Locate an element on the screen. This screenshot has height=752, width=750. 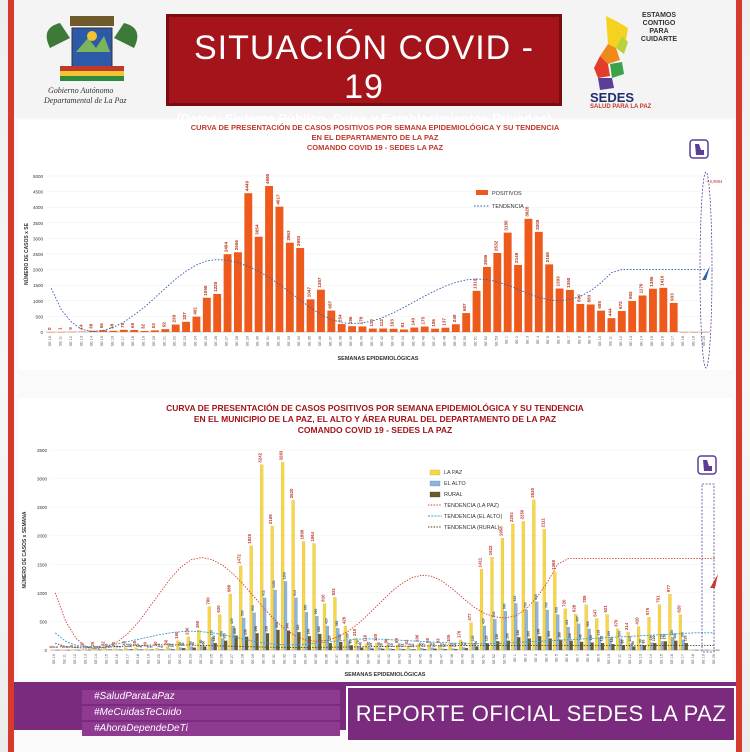
chart1-data-label: 53 is located at coordinates (153, 326).